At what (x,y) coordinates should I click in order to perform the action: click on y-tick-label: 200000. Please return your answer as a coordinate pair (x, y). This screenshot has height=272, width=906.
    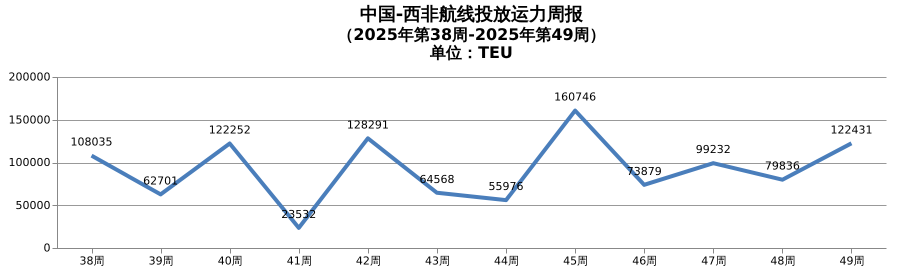
    Looking at the image, I should click on (29, 77).